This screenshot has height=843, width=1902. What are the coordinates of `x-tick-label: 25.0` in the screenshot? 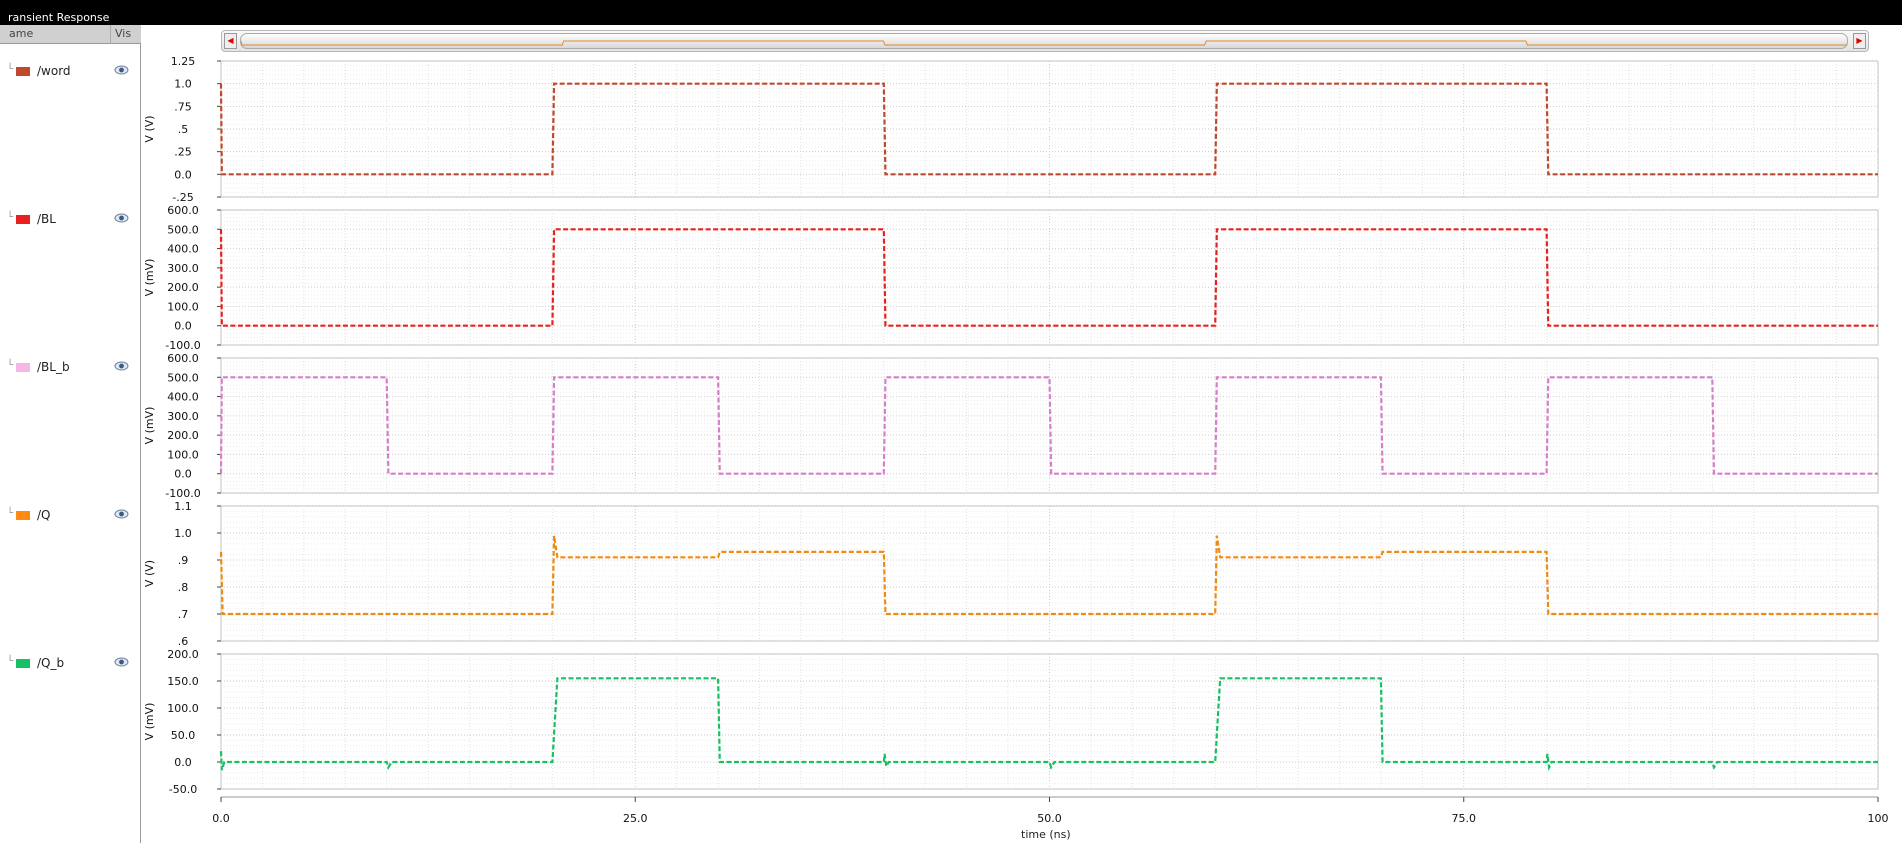 It's located at (635, 818).